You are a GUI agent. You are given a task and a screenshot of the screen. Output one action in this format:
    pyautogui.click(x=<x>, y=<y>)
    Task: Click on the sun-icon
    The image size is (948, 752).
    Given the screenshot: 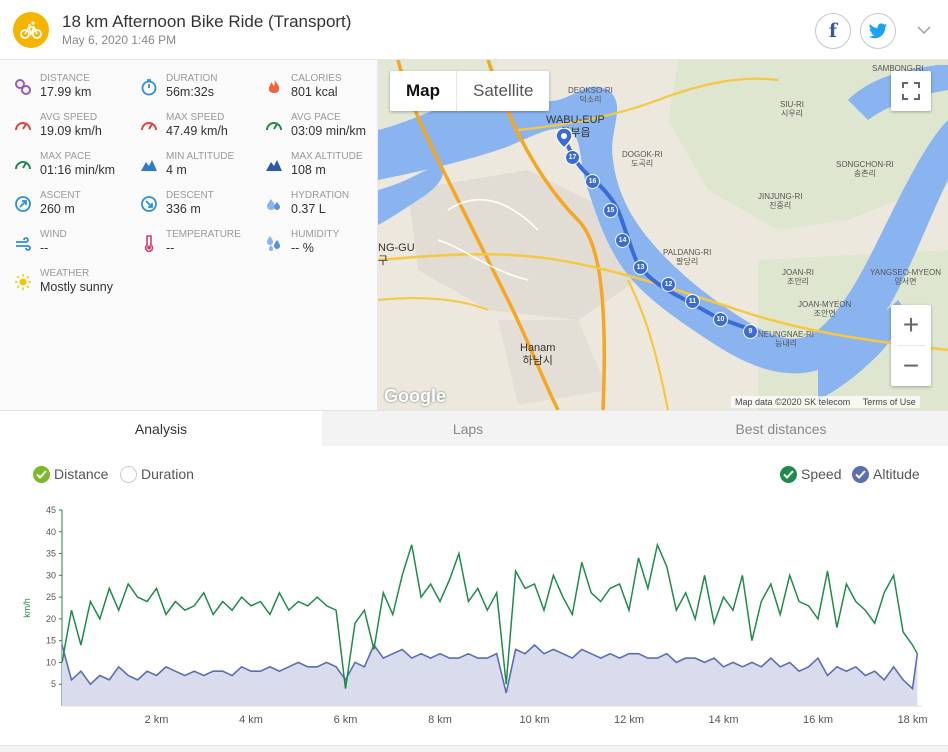 What is the action you would take?
    pyautogui.click(x=23, y=282)
    